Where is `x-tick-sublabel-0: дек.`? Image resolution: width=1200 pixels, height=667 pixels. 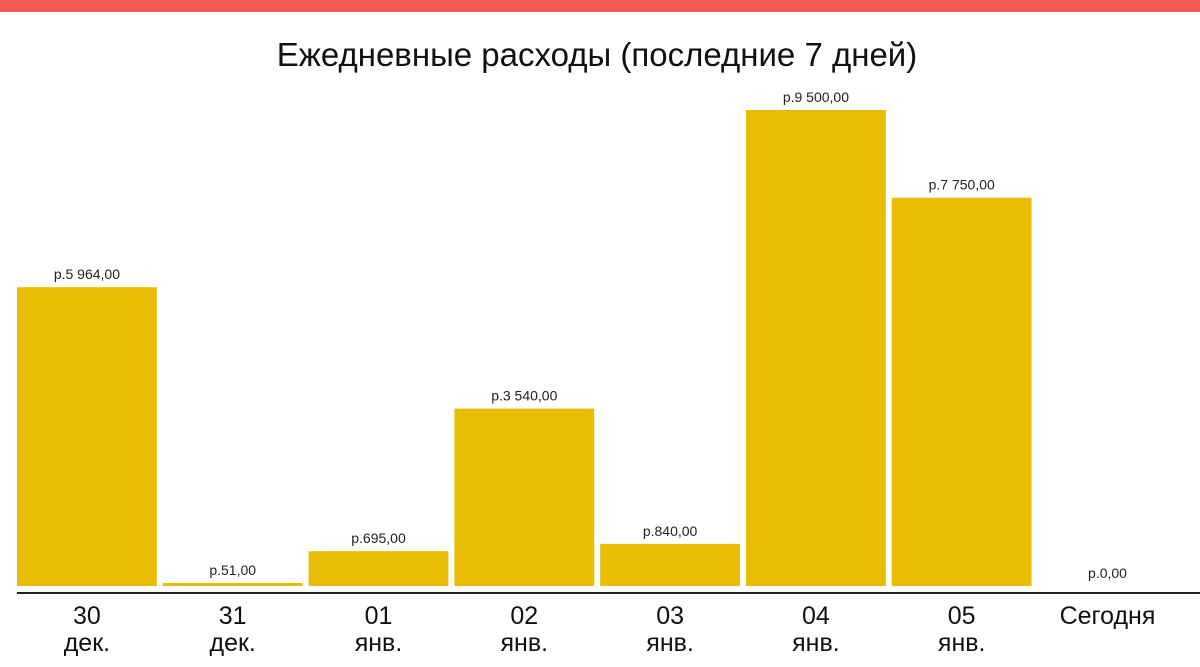
x-tick-sublabel-0: дек. is located at coordinates (87, 643).